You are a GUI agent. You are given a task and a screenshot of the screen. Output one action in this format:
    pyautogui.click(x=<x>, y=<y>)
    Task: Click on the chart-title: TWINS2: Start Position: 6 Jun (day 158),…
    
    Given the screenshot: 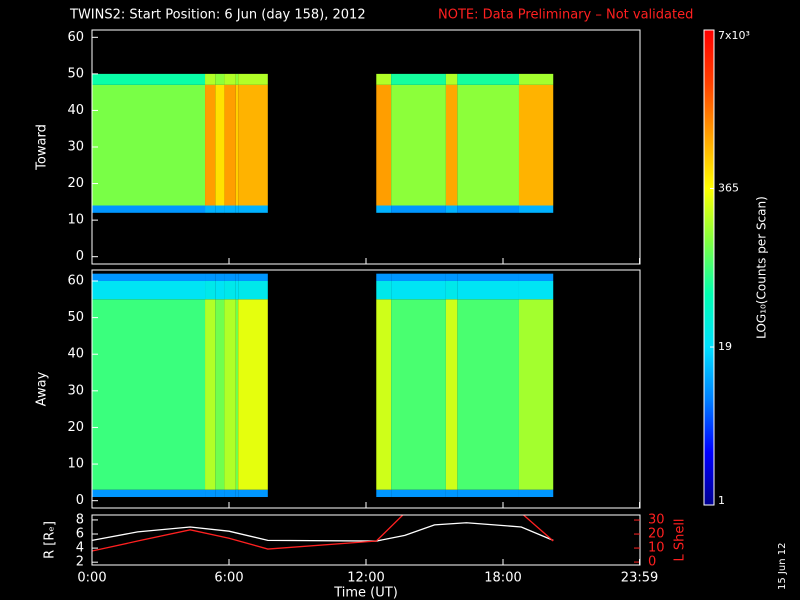 What is the action you would take?
    pyautogui.click(x=217, y=15)
    